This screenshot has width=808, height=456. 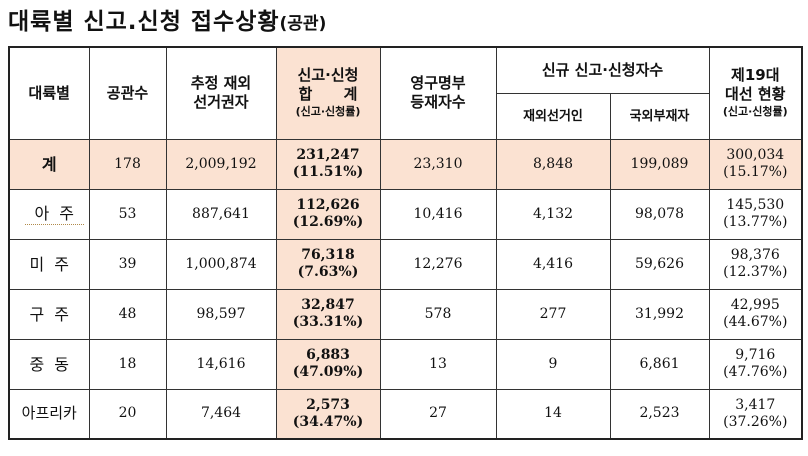 What do you see at coordinates (328, 355) in the screenshot?
I see `cell-report-value: 6,883` at bounding box center [328, 355].